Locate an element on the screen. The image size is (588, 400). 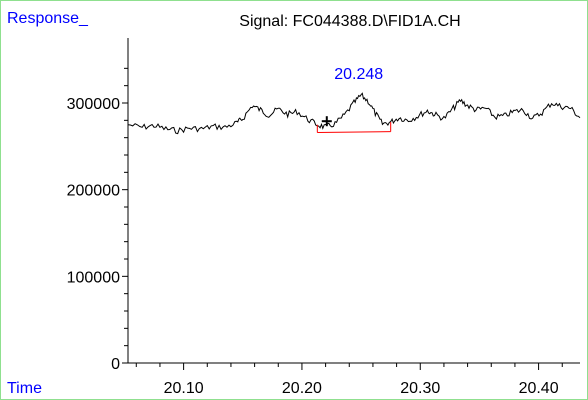
y-tick-label: 300000 is located at coordinates (93, 104).